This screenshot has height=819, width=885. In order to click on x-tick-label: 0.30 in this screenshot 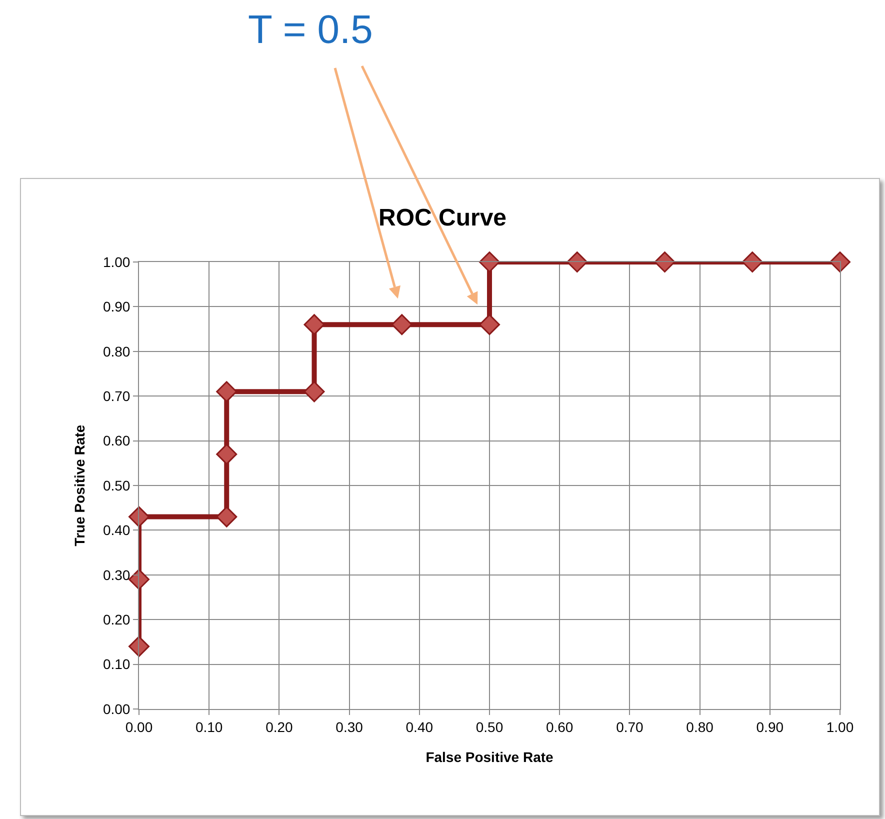, I will do `click(350, 726)`.